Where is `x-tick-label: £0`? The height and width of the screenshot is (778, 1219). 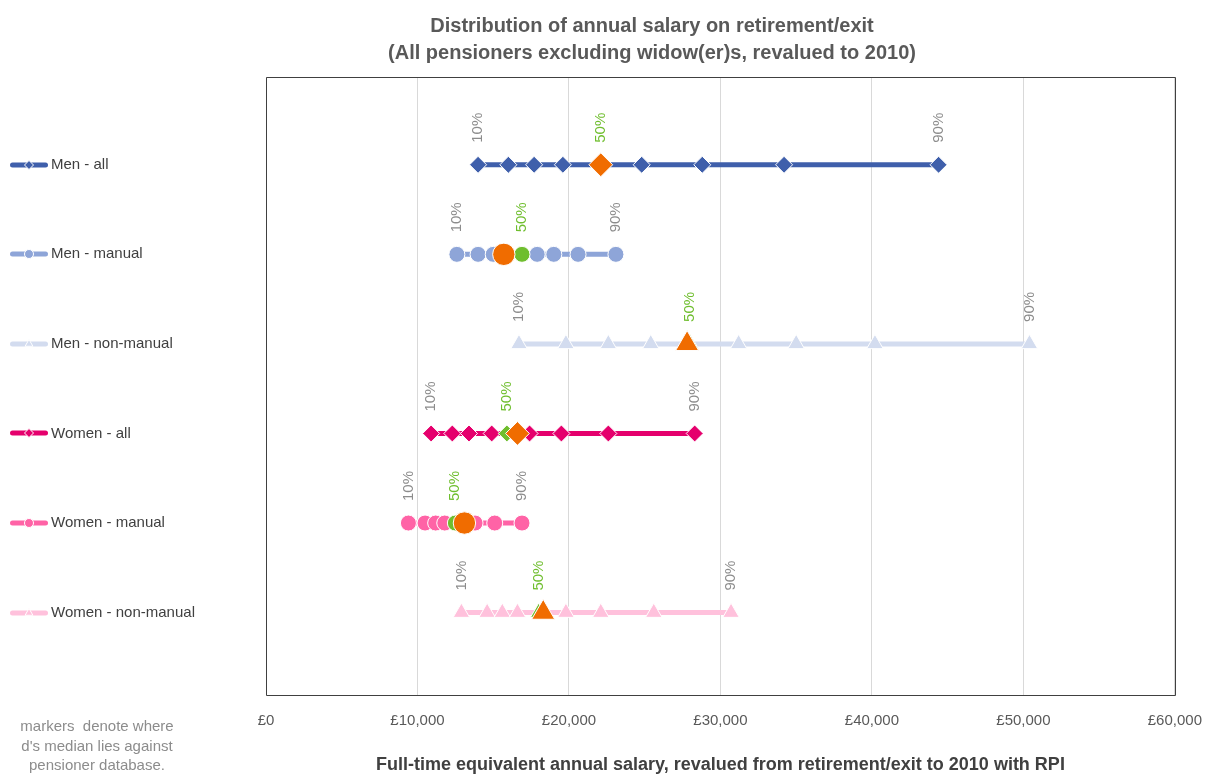
x-tick-label: £0 is located at coordinates (266, 720).